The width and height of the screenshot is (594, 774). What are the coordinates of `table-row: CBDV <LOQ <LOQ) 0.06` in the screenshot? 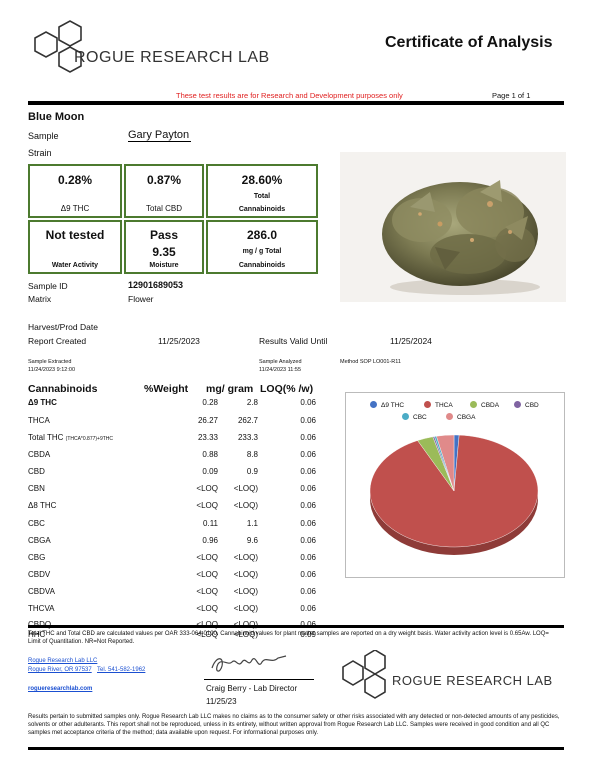 It's located at (178, 578).